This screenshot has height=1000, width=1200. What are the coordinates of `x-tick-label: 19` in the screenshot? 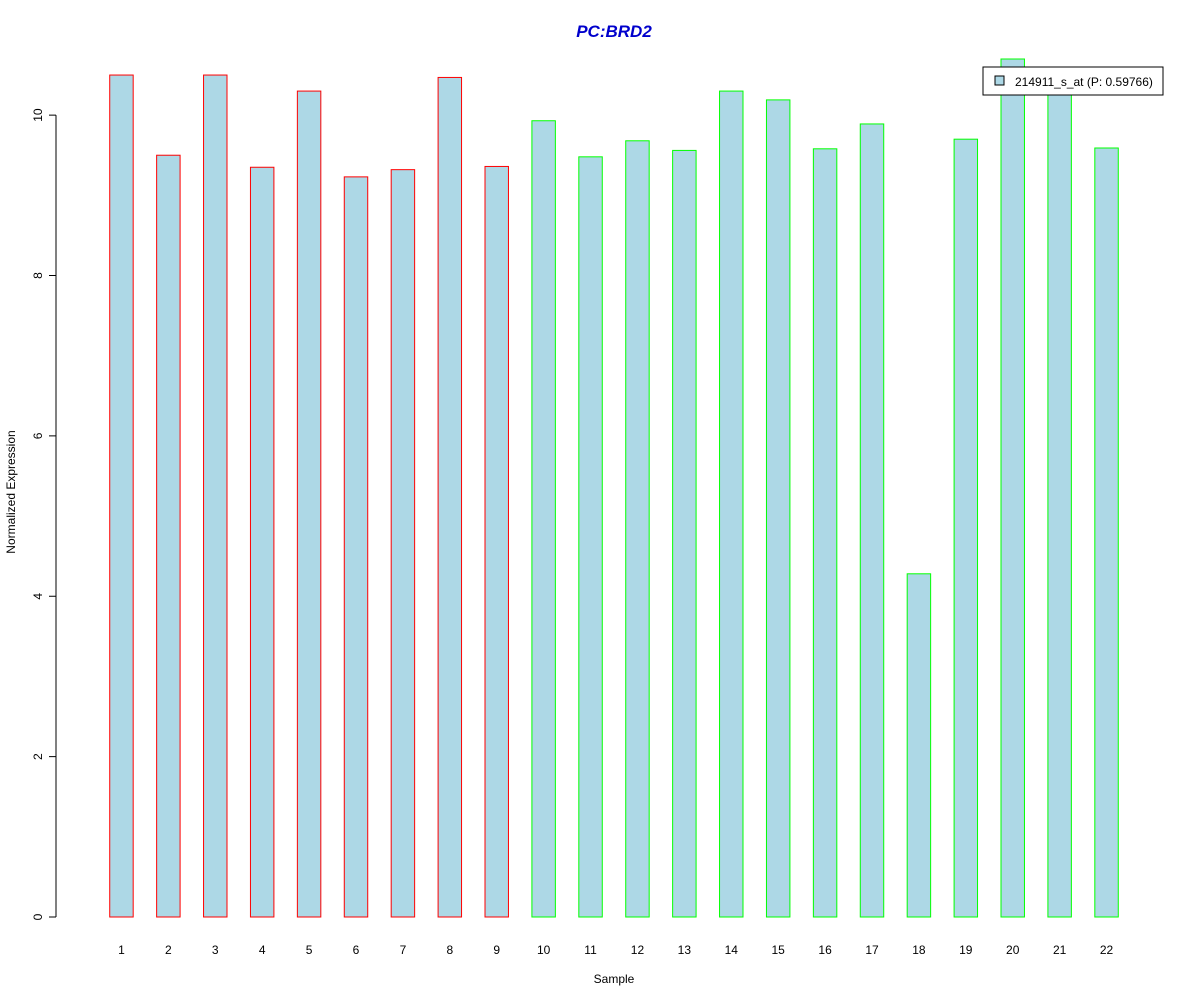 It's located at (966, 950).